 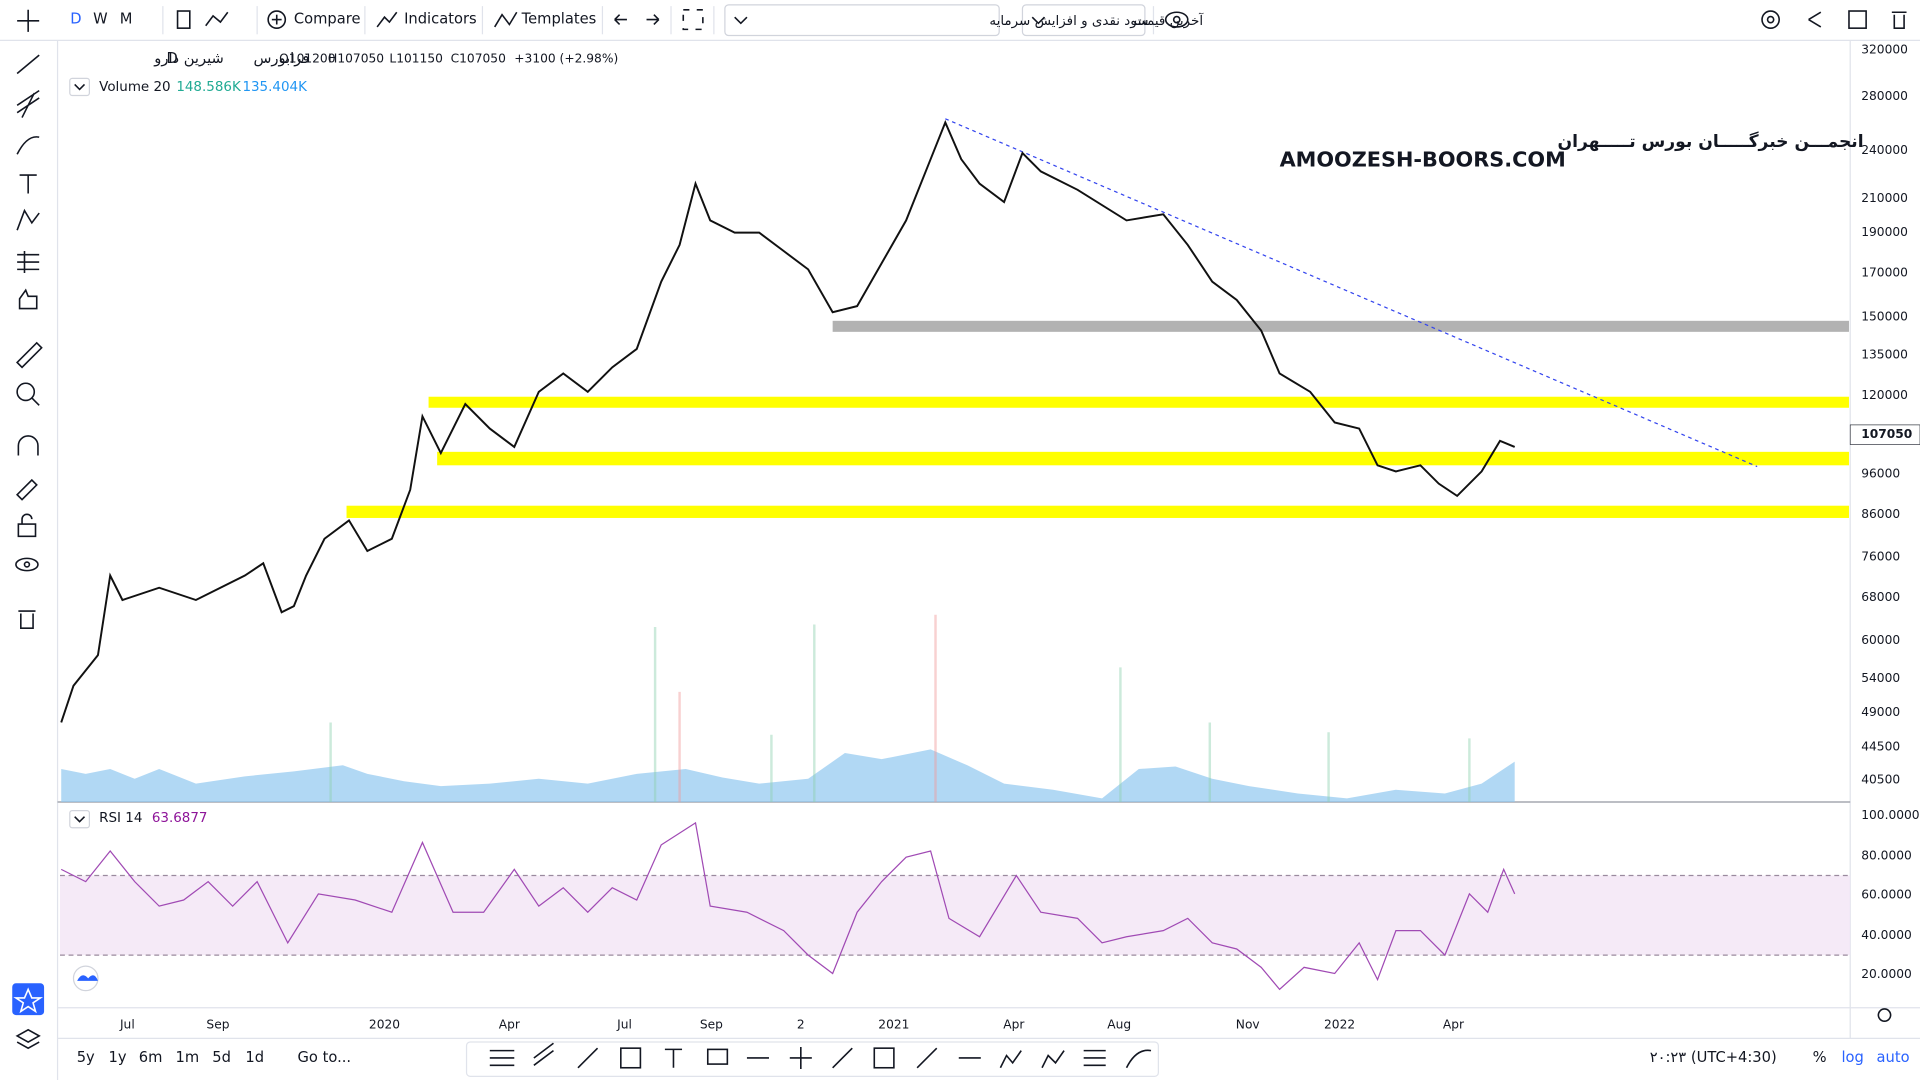 I want to click on price-axis-label: 40500, so click(x=1880, y=780).